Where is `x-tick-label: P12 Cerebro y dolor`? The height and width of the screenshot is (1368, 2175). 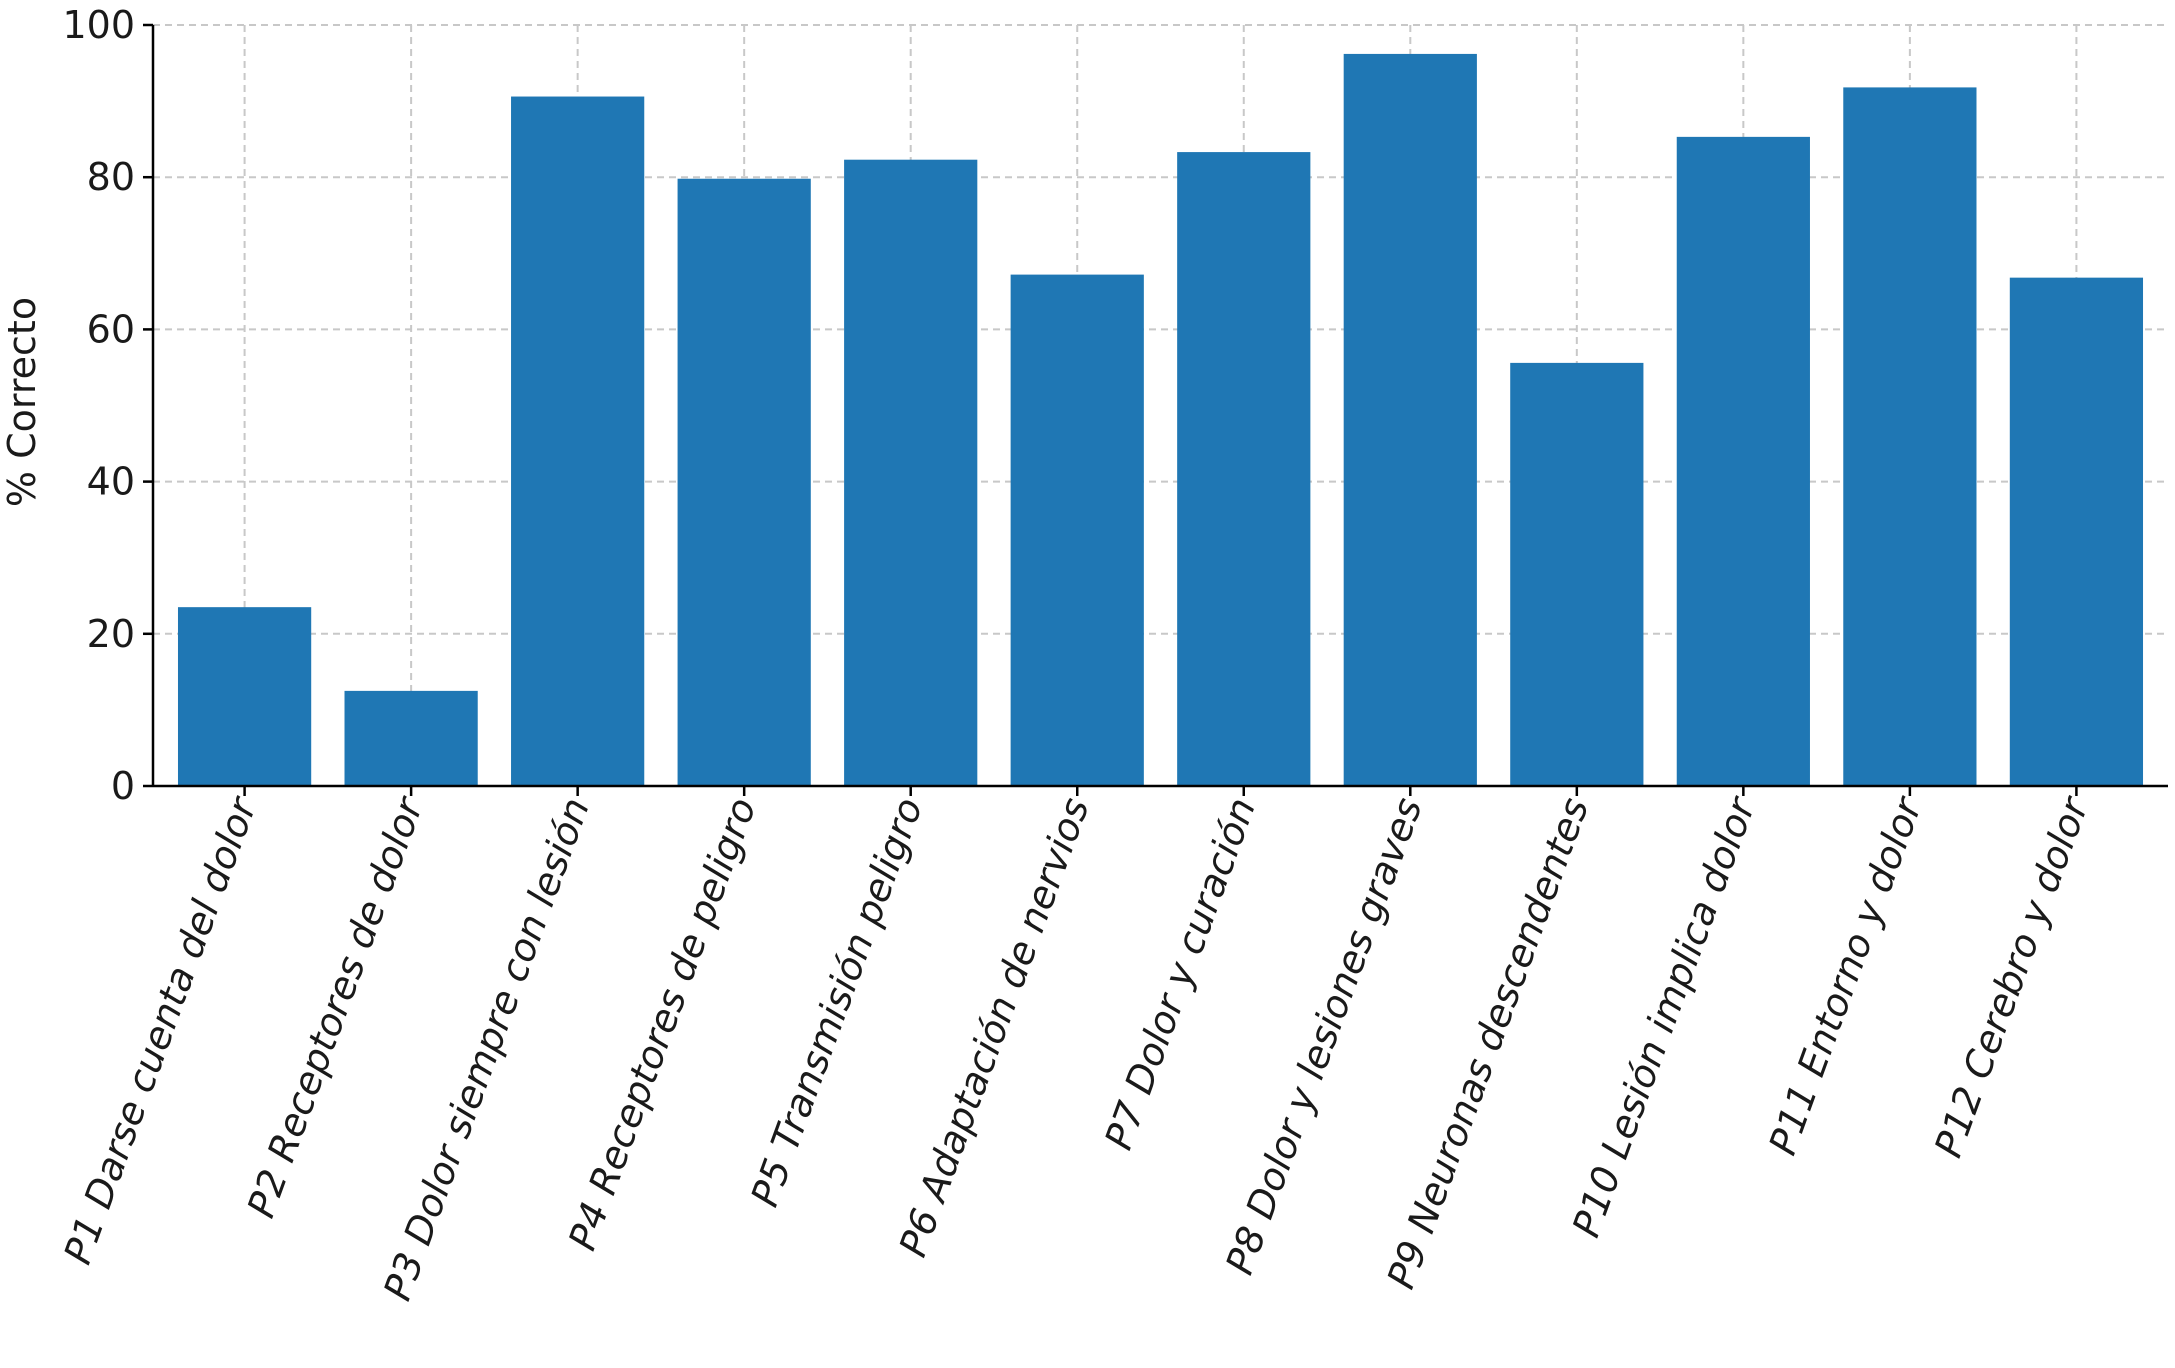 x-tick-label: P12 Cerebro y dolor is located at coordinates (2012, 976).